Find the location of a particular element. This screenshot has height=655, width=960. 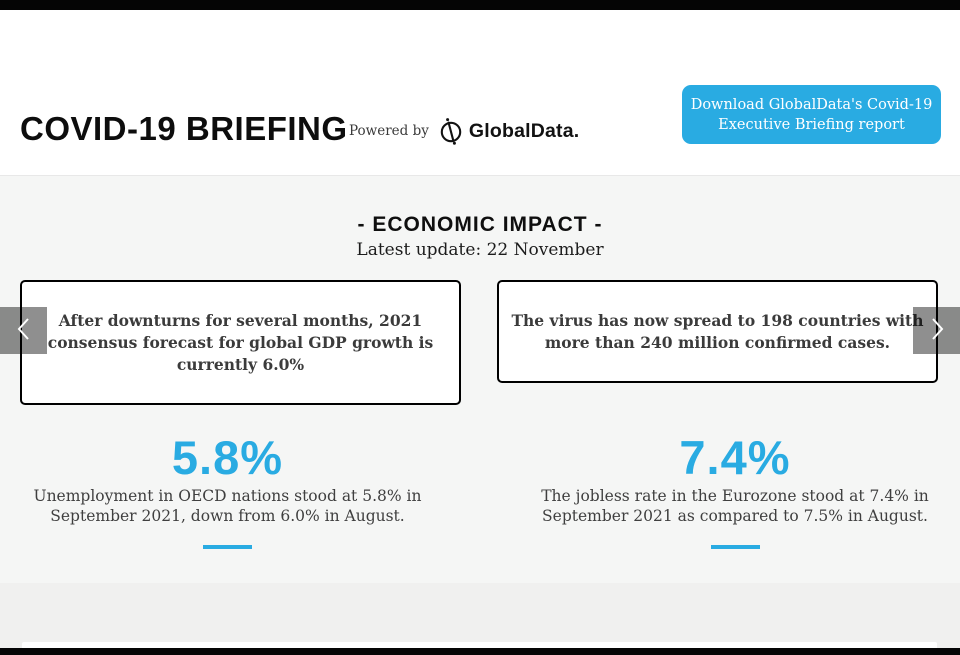

slide-line: After downturns for several months, 2021 is located at coordinates (240, 320).